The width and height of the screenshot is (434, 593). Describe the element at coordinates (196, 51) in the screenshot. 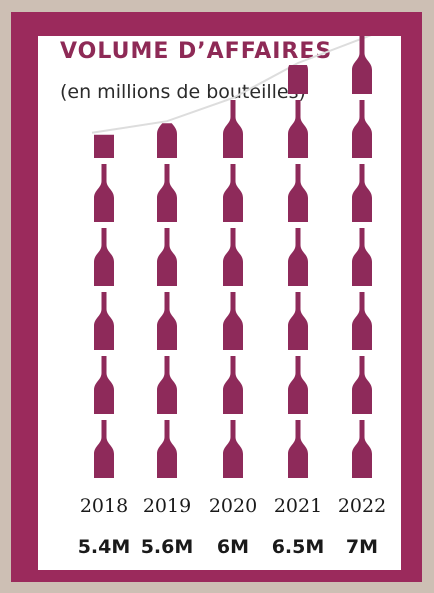

I see `chart-title: VOLUME D’AFFAIRES` at that location.